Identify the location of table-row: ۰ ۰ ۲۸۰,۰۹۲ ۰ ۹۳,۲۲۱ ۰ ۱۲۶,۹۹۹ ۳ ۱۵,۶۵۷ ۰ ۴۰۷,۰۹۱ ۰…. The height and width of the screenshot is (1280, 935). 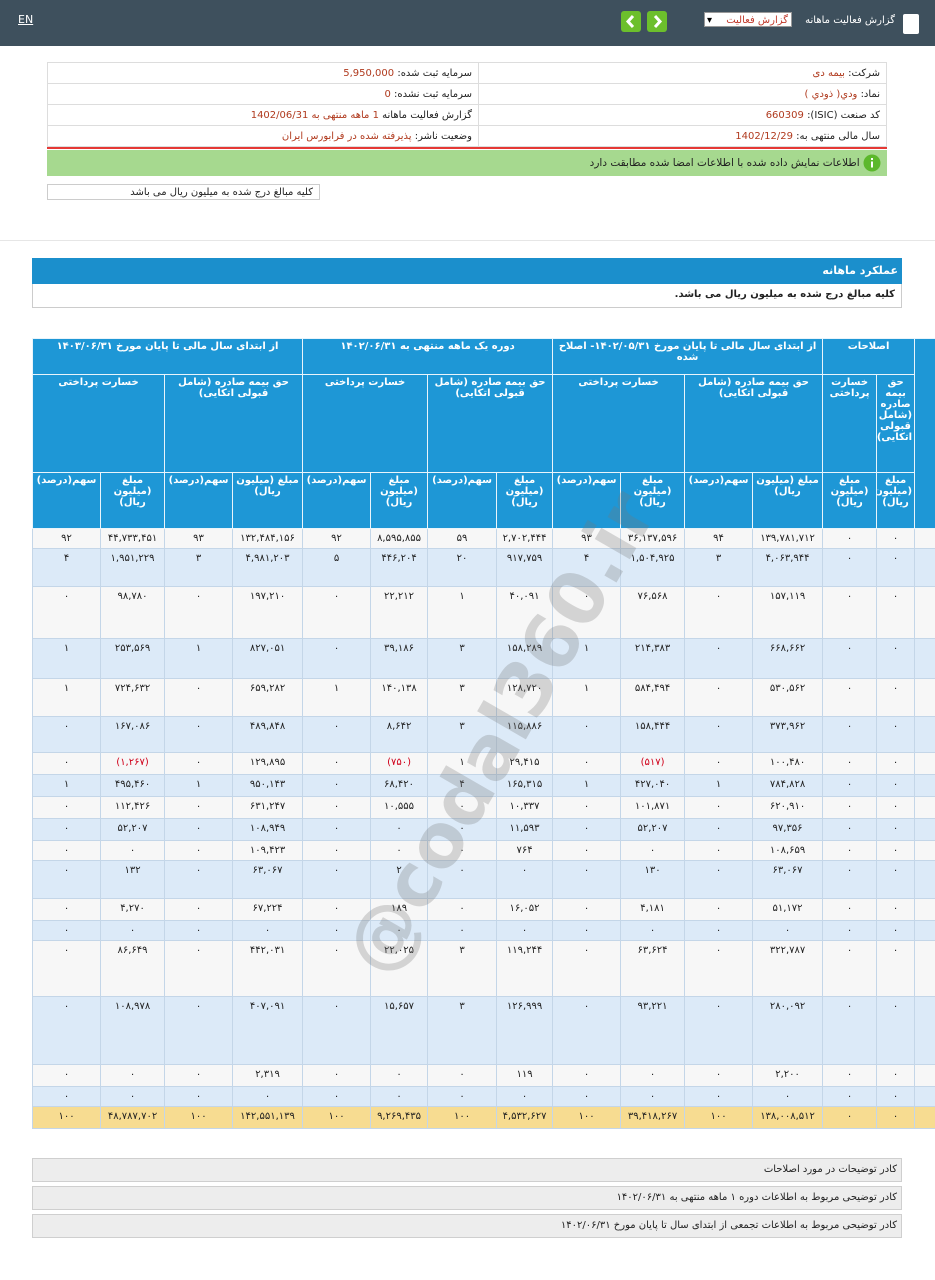
(483, 1030).